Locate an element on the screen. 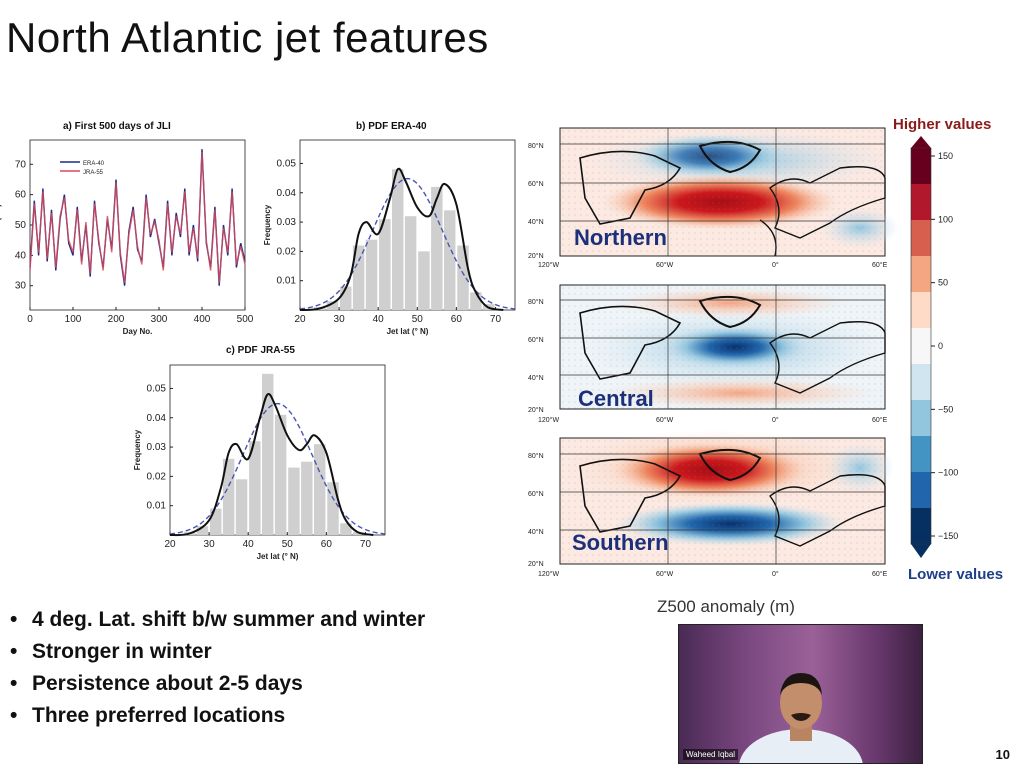 This screenshot has width=1024, height=781. colorbar-tick-label: 100 is located at coordinates (945, 219).